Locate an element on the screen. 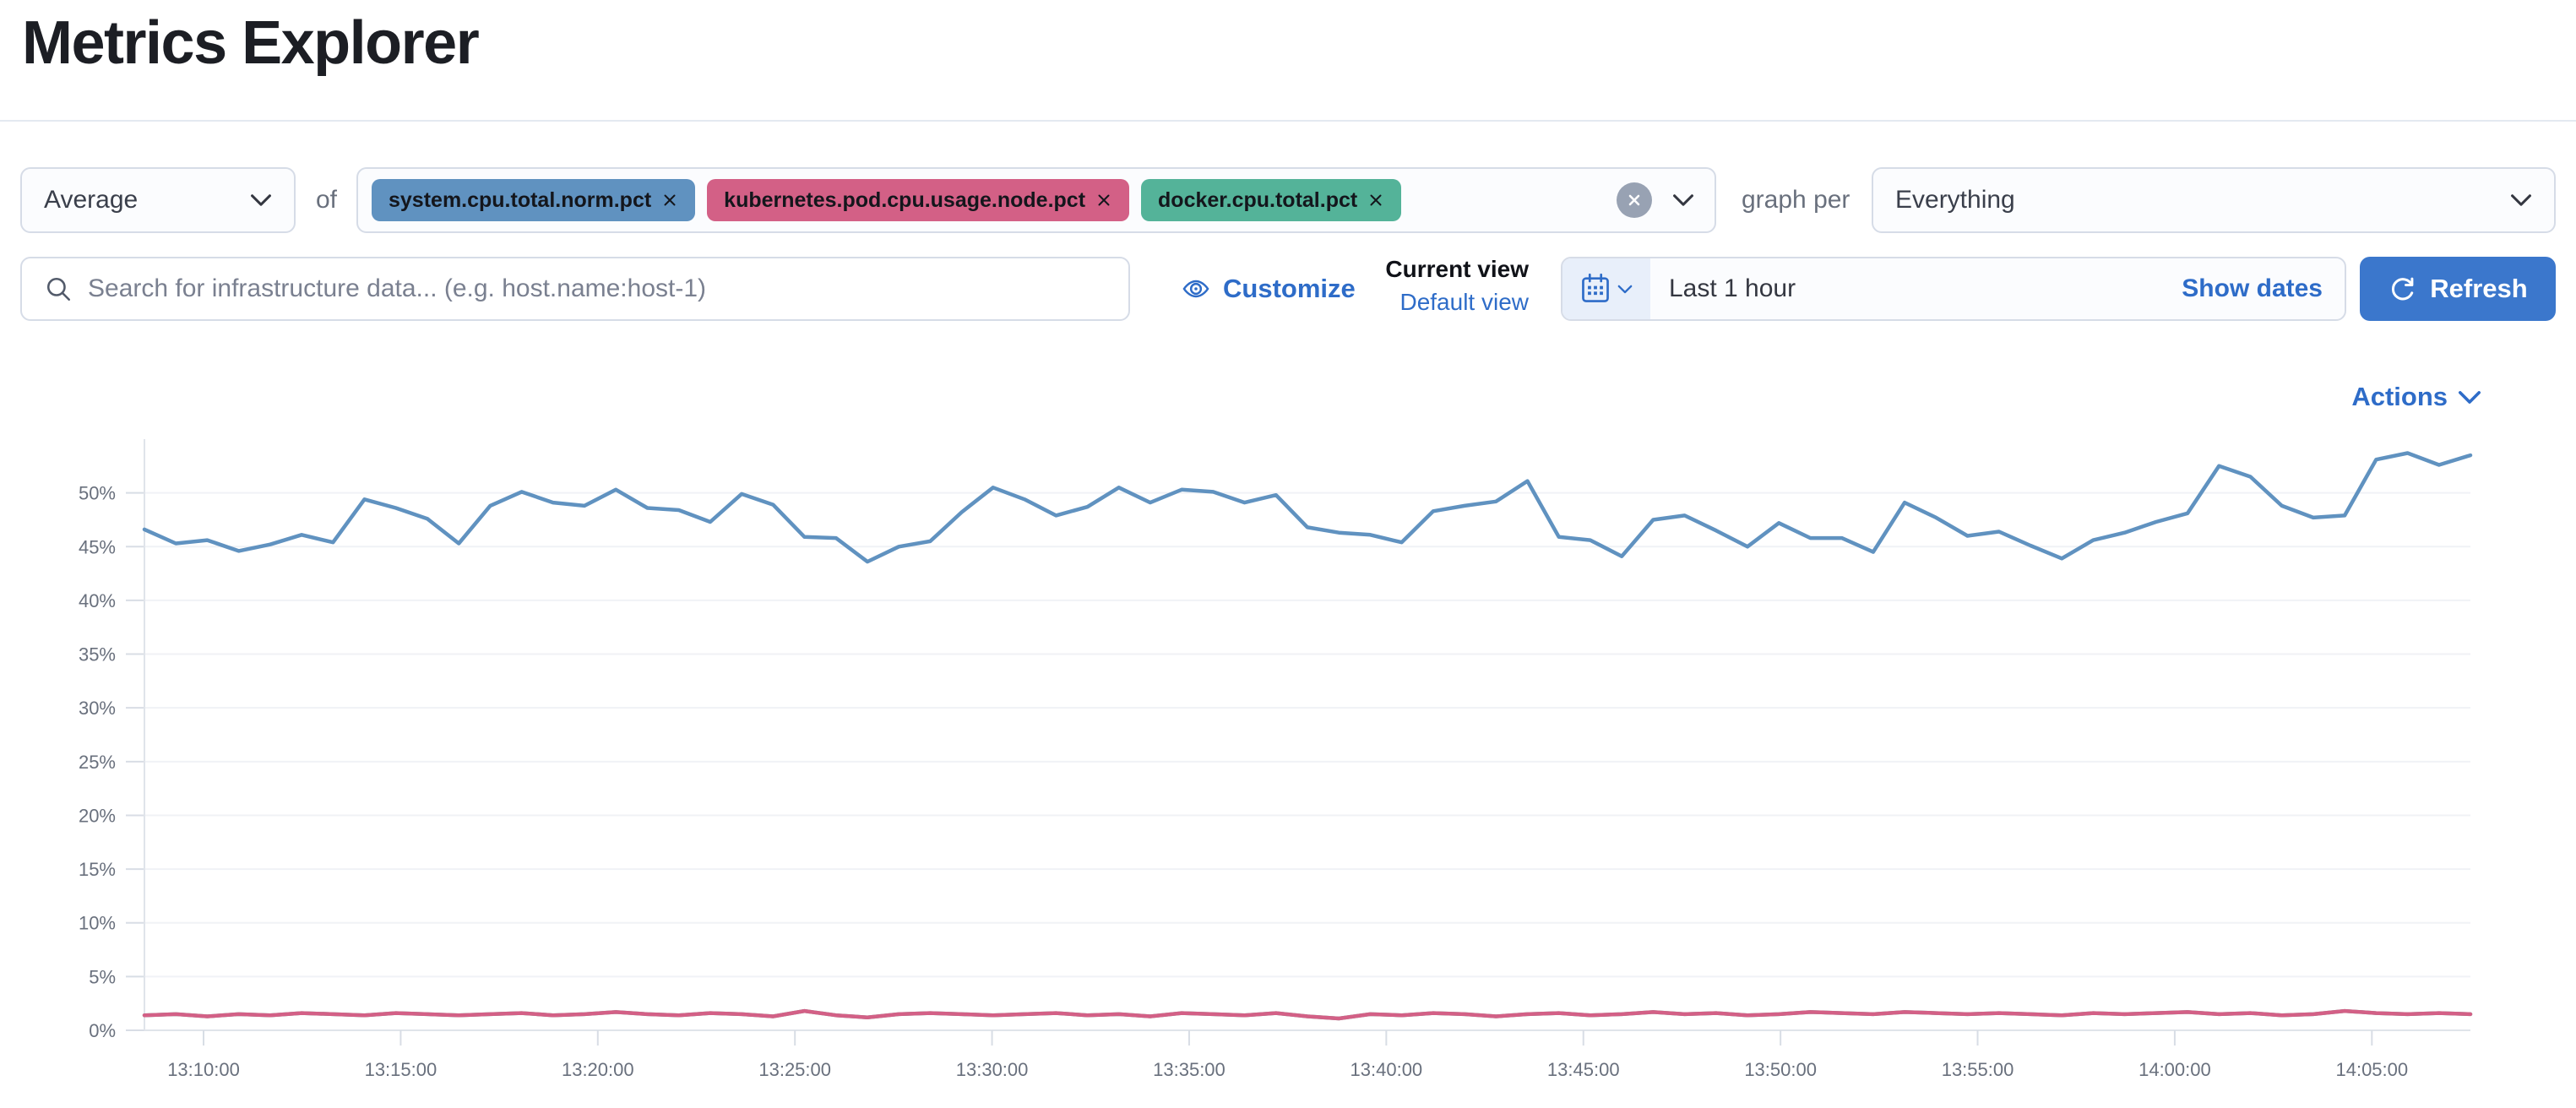 The width and height of the screenshot is (2576, 1108). metric-pill: system.cpu.total.norm.pct is located at coordinates (534, 200).